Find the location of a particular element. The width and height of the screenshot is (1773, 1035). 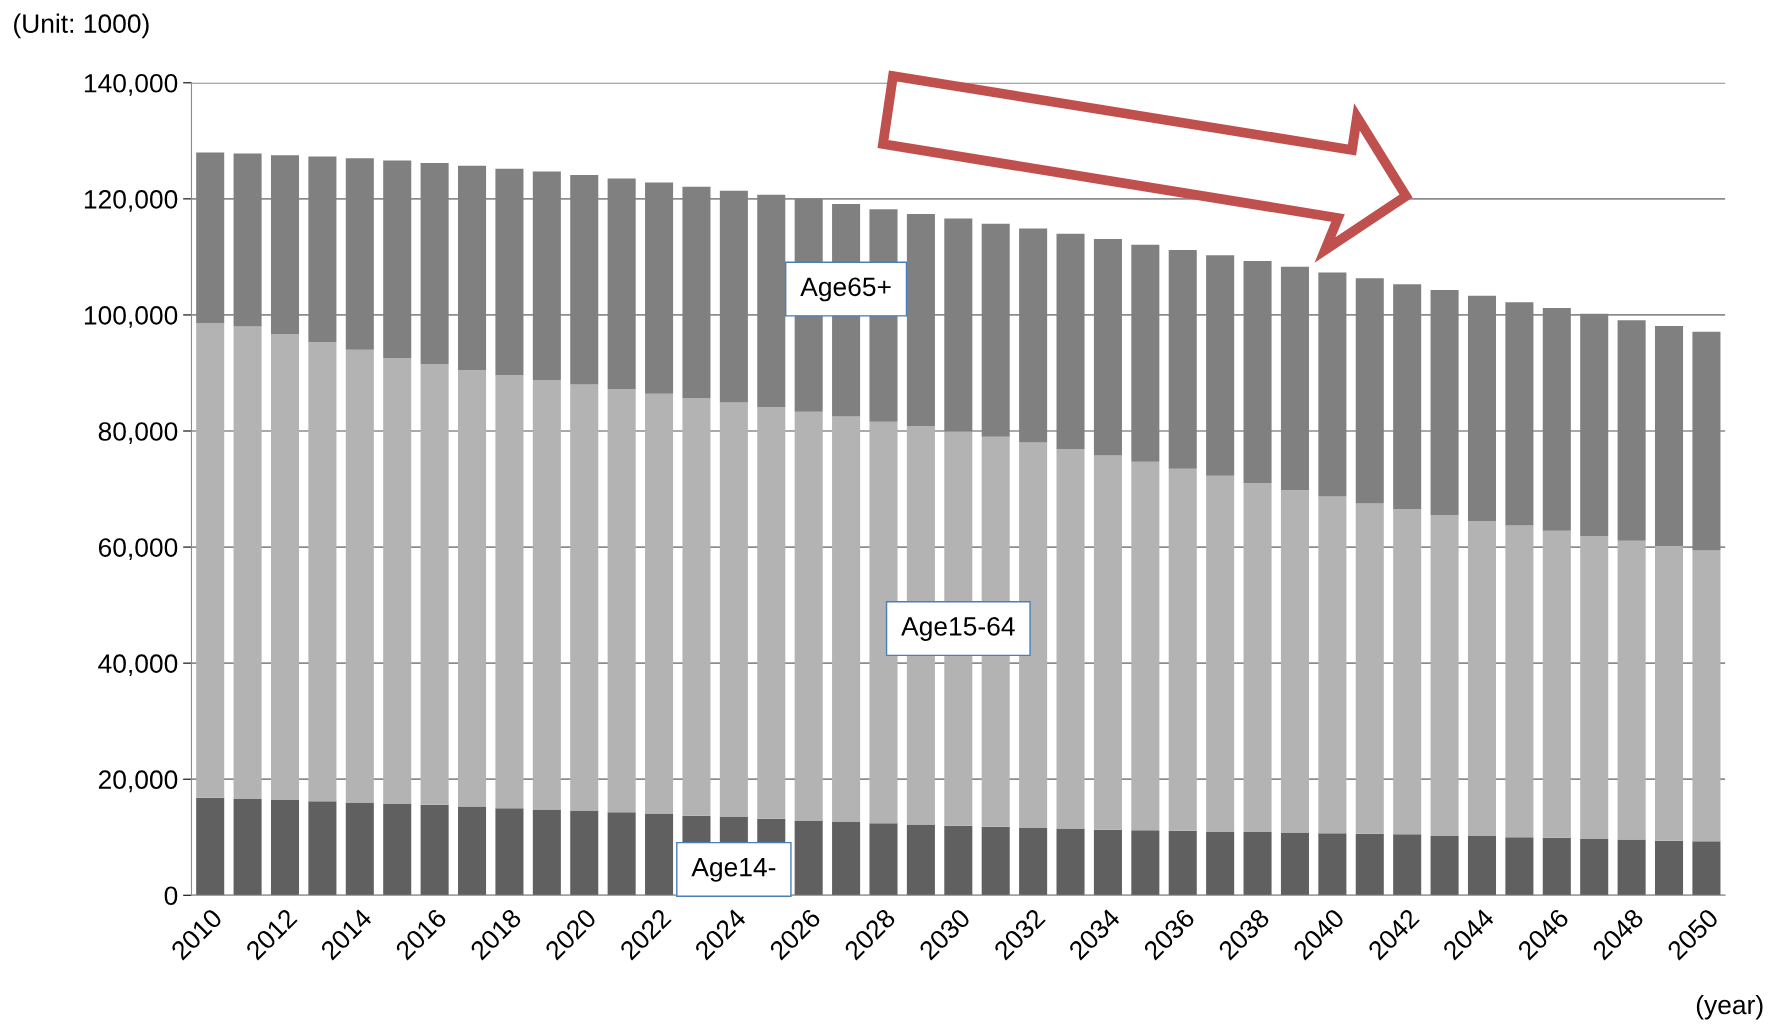

y-tick-label: 140,000 is located at coordinates (131, 84).